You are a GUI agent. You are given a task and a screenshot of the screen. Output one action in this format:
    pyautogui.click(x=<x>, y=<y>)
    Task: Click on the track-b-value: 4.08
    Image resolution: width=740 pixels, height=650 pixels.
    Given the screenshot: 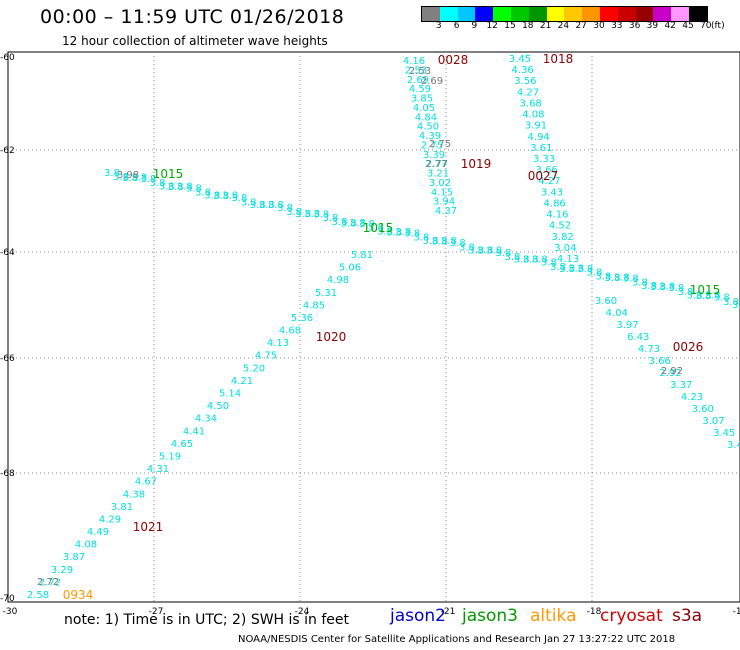 What is the action you would take?
    pyautogui.click(x=533, y=115)
    